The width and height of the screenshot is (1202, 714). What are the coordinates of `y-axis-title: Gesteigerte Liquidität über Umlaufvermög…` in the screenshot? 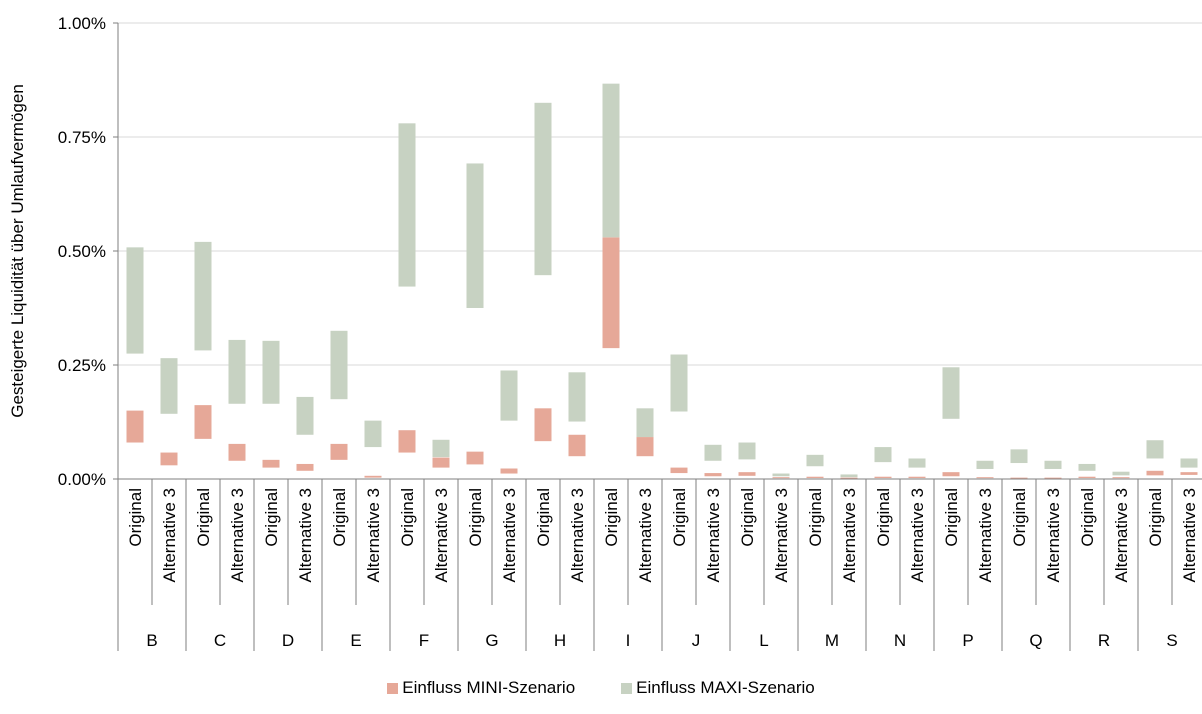 It's located at (17, 251).